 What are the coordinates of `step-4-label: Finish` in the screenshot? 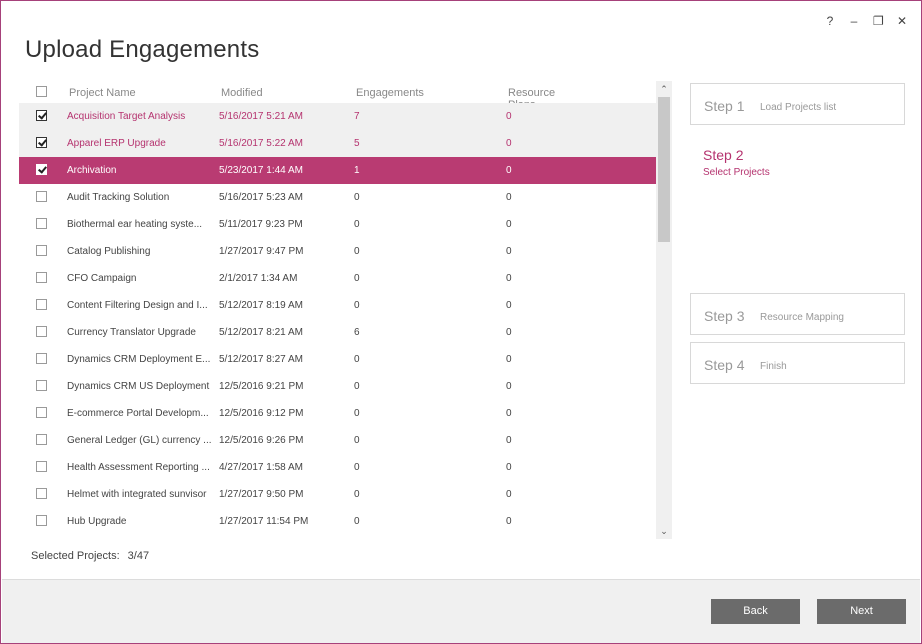 It's located at (773, 366).